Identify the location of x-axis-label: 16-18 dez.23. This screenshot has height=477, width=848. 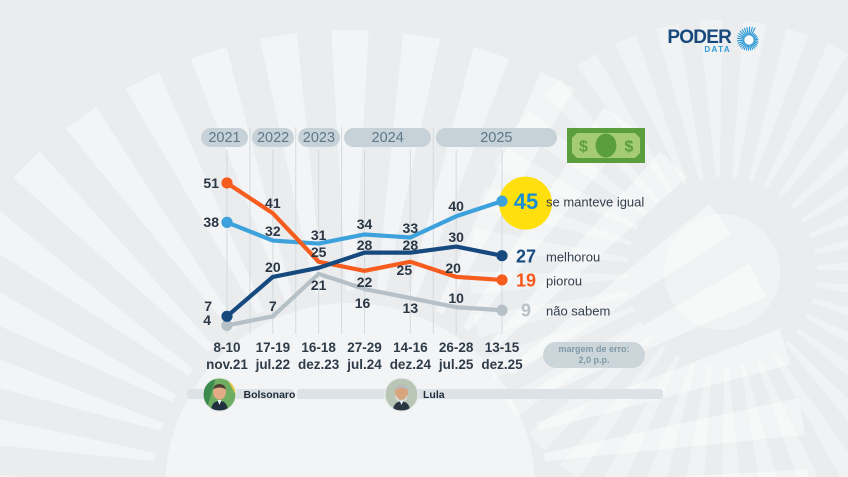
(319, 356).